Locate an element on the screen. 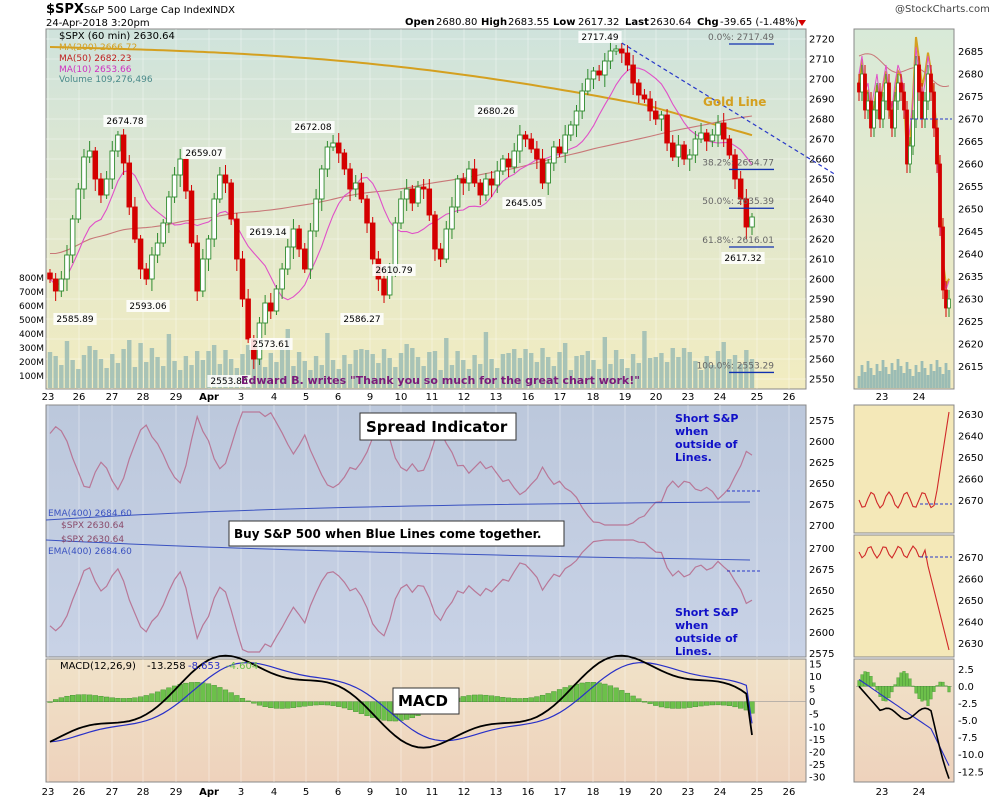 Image resolution: width=1000 pixels, height=800 pixels. macd-signal-line is located at coordinates (401, 702).